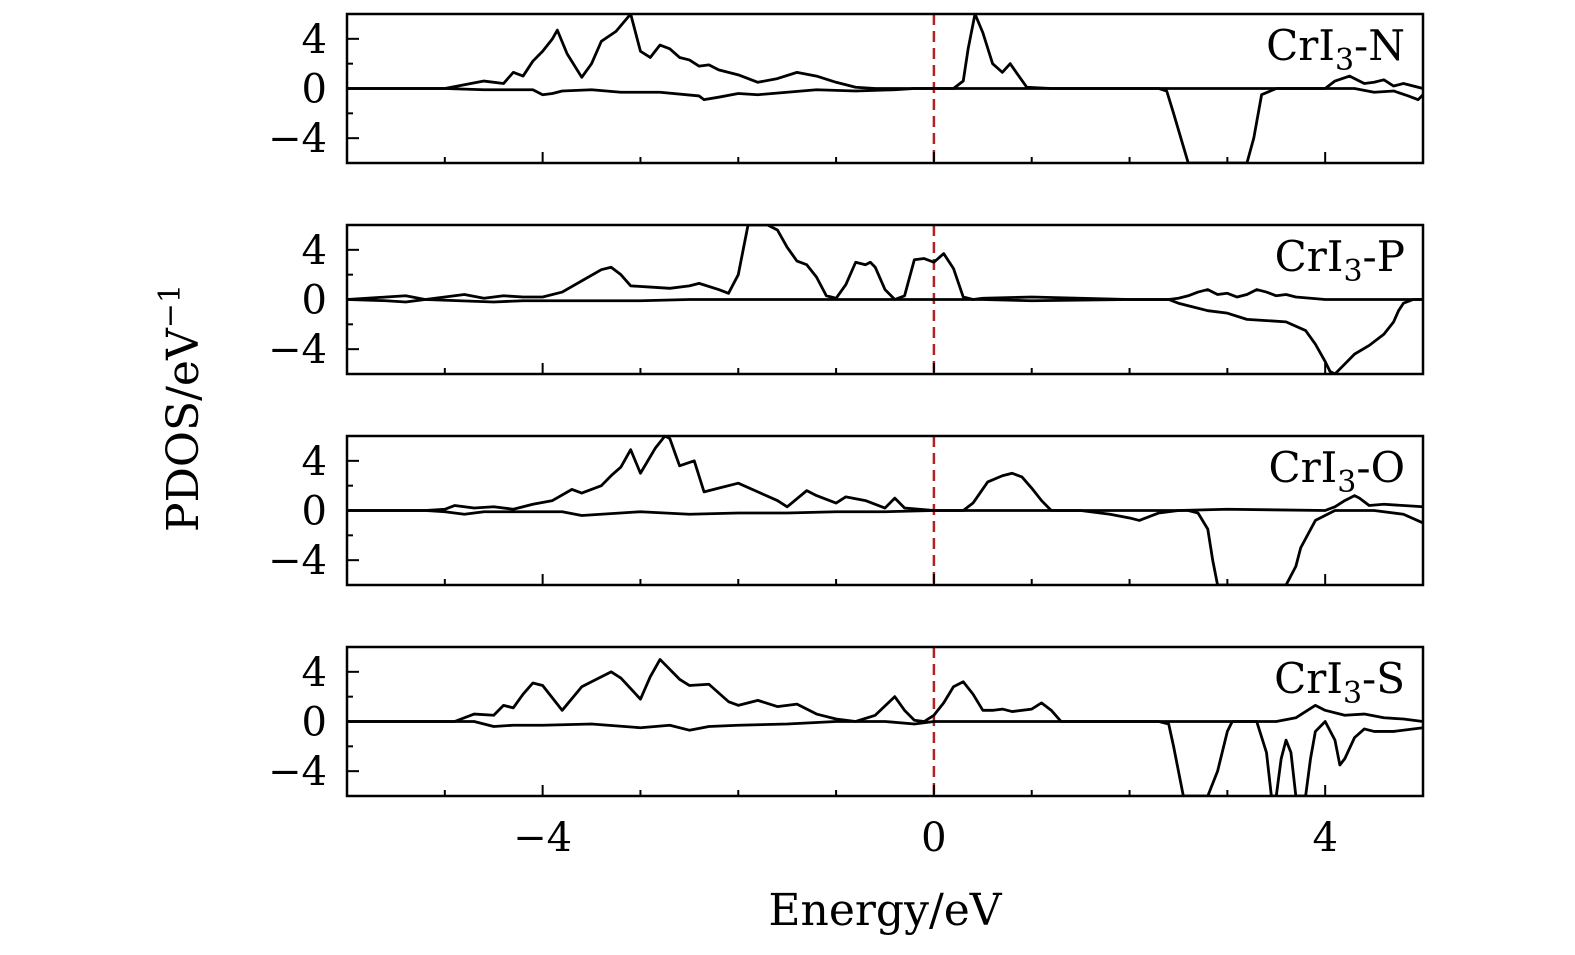  What do you see at coordinates (1383, 678) in the screenshot?
I see `panel-label-suffix: -S` at bounding box center [1383, 678].